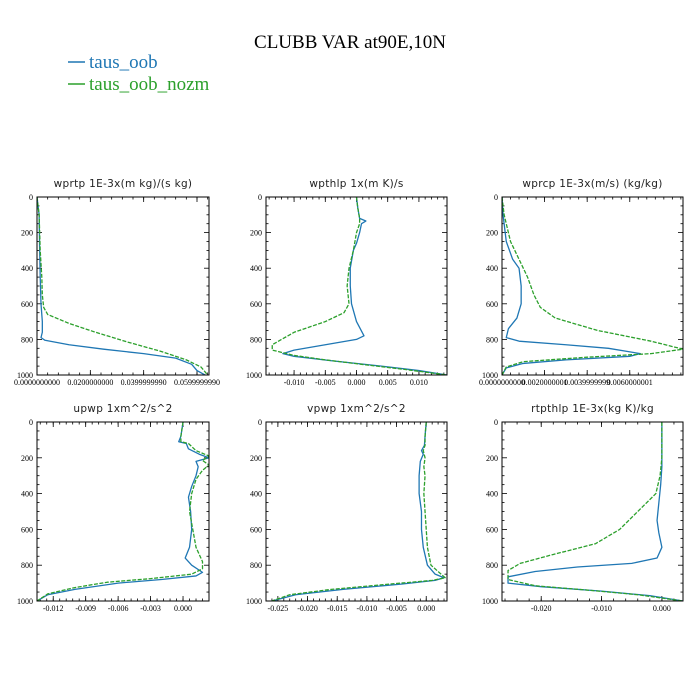  Describe the element at coordinates (630, 382) in the screenshot. I see `x-tick-label: 0.0060000001` at that location.